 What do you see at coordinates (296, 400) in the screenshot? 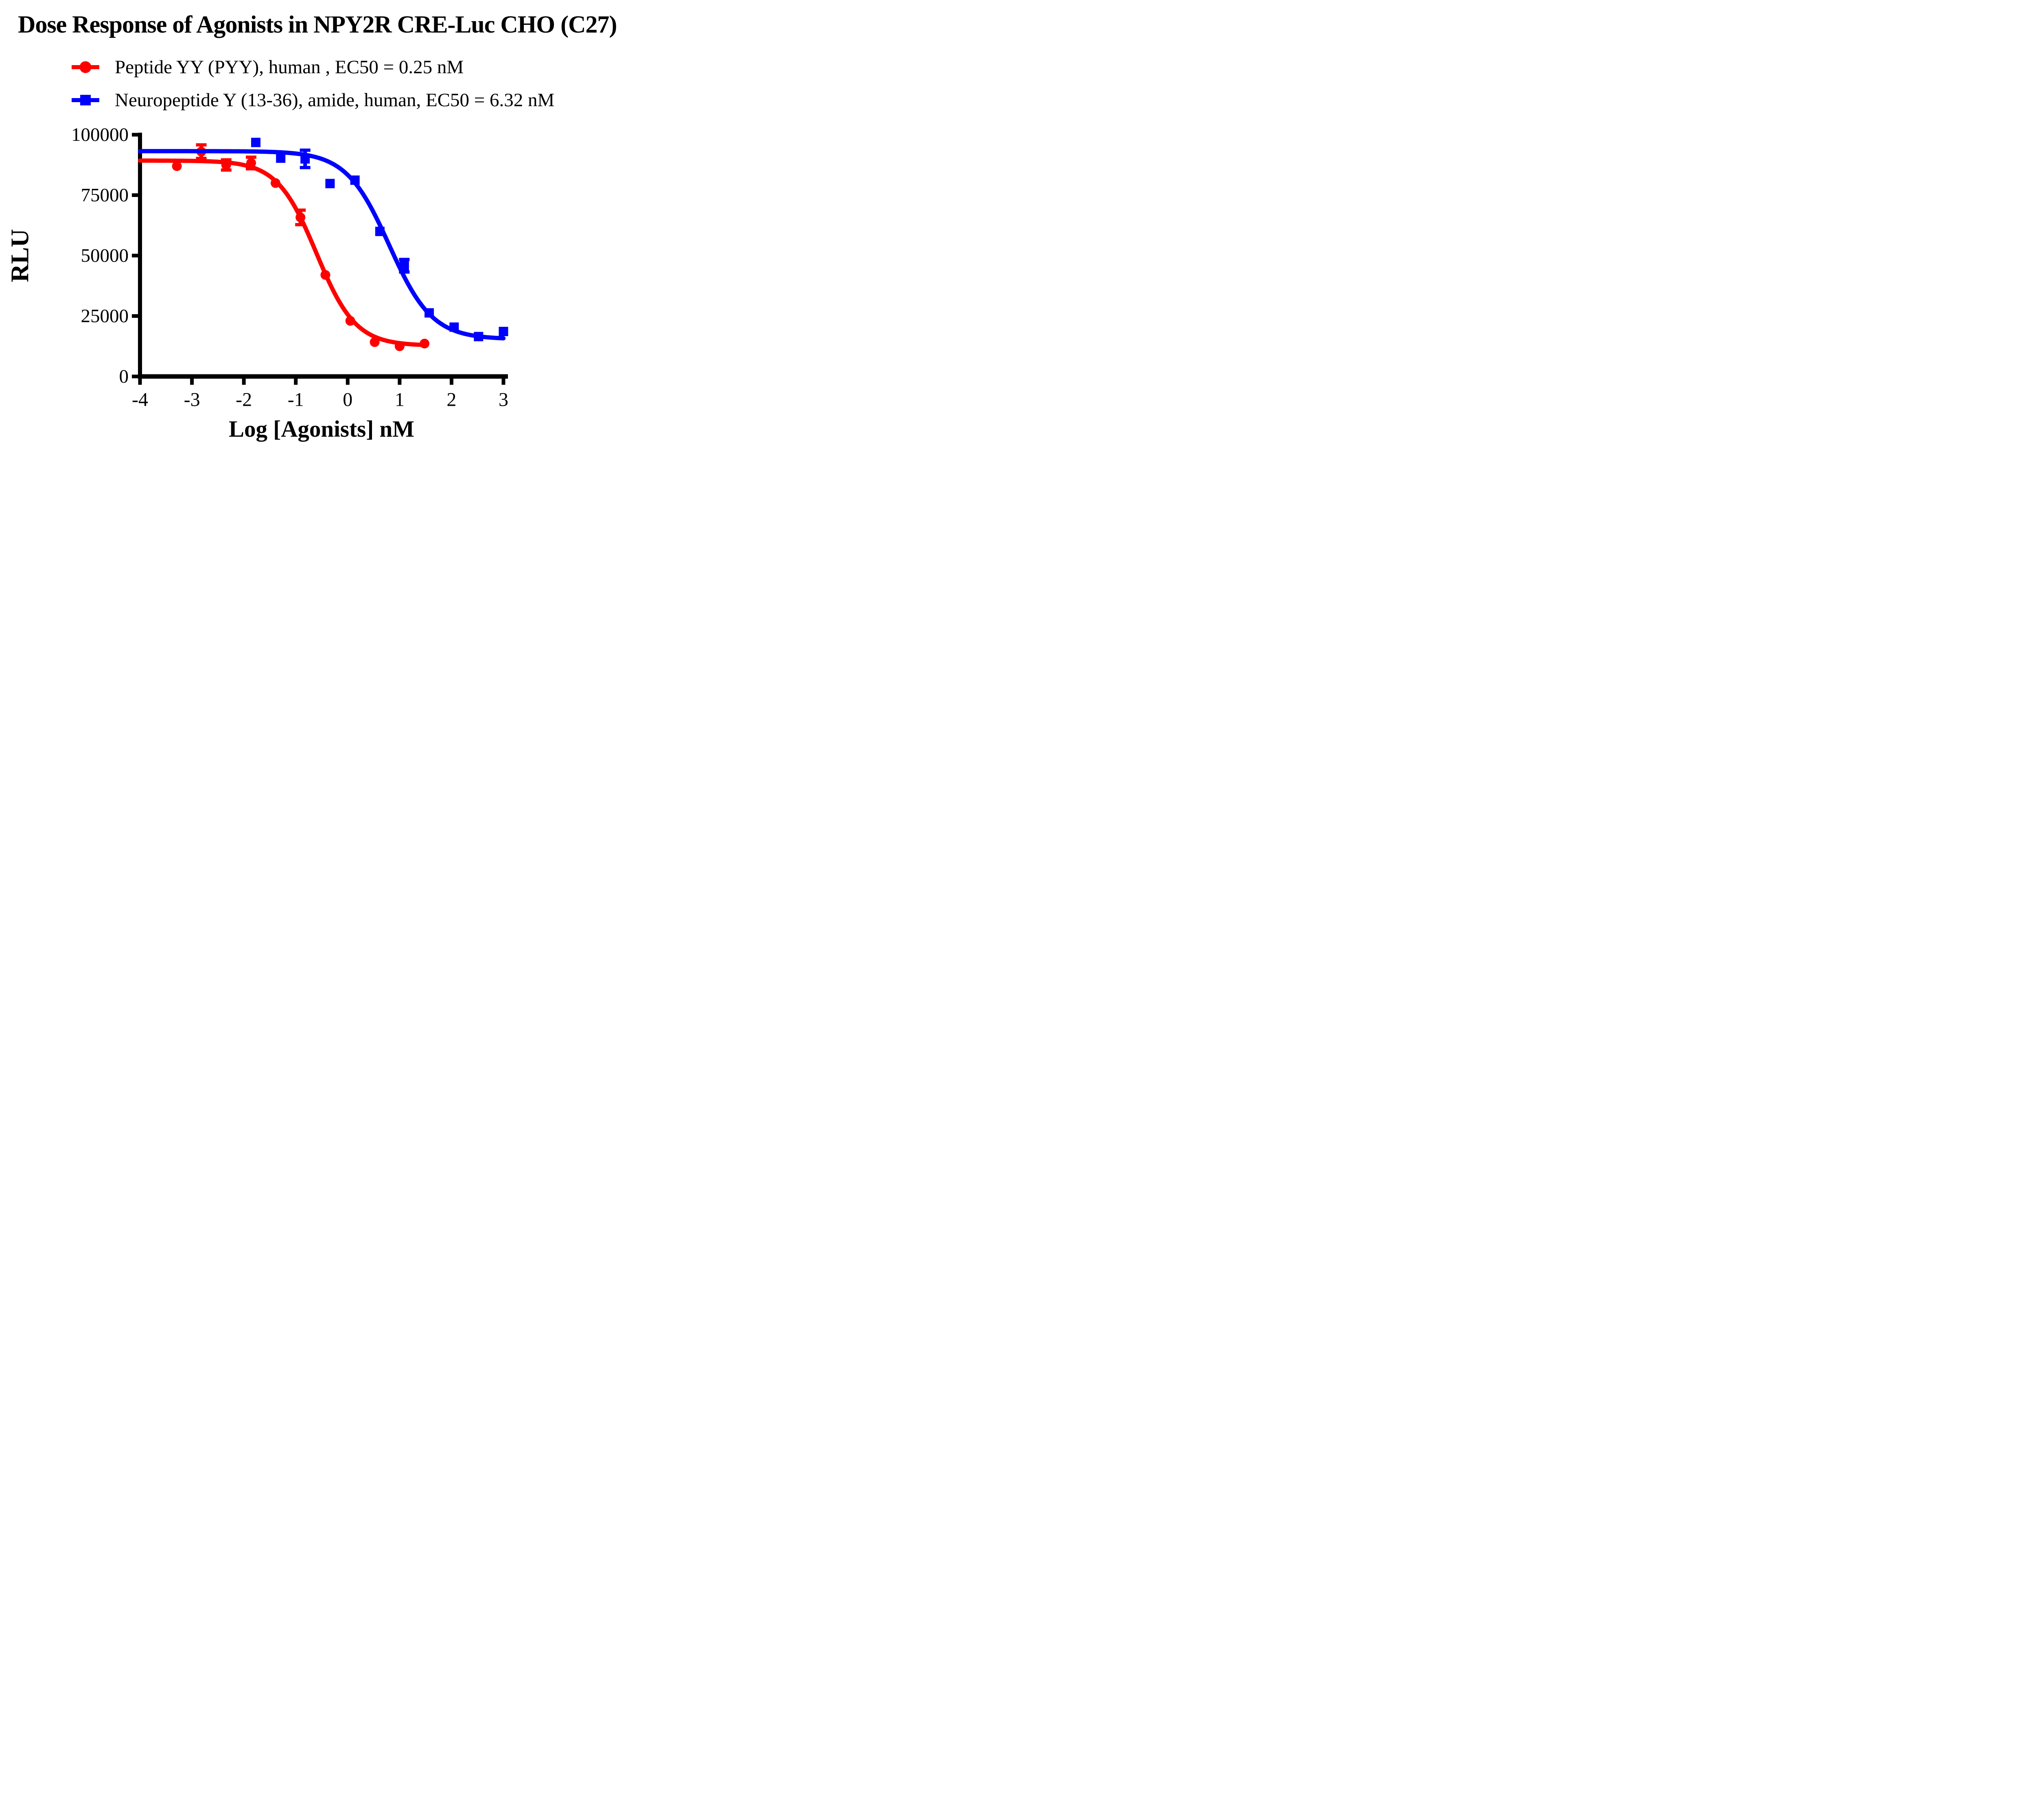
I see `x-tick-label: -1` at bounding box center [296, 400].